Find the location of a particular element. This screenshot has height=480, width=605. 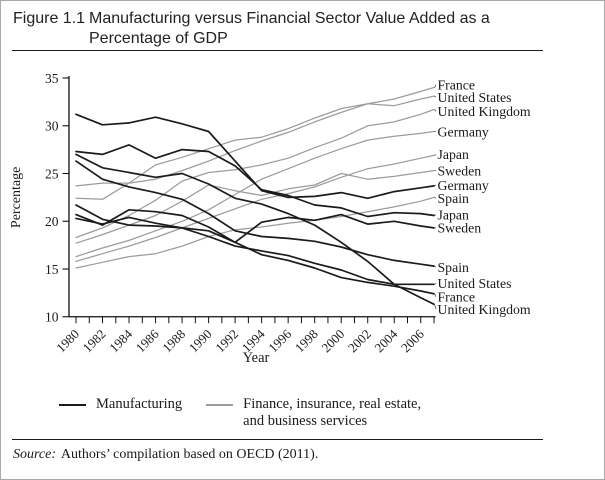

series-line-spain-manufacturing is located at coordinates (255, 213).